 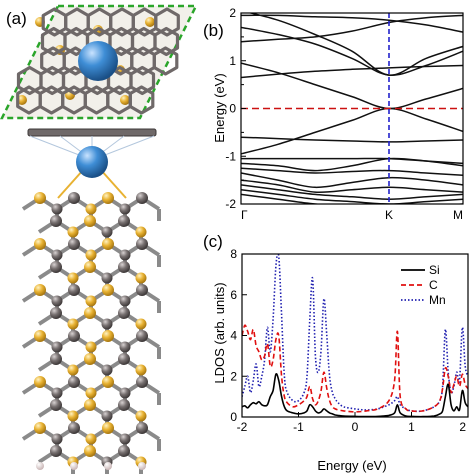 I want to click on ldos-ytick-label: 0, so click(x=233, y=417).